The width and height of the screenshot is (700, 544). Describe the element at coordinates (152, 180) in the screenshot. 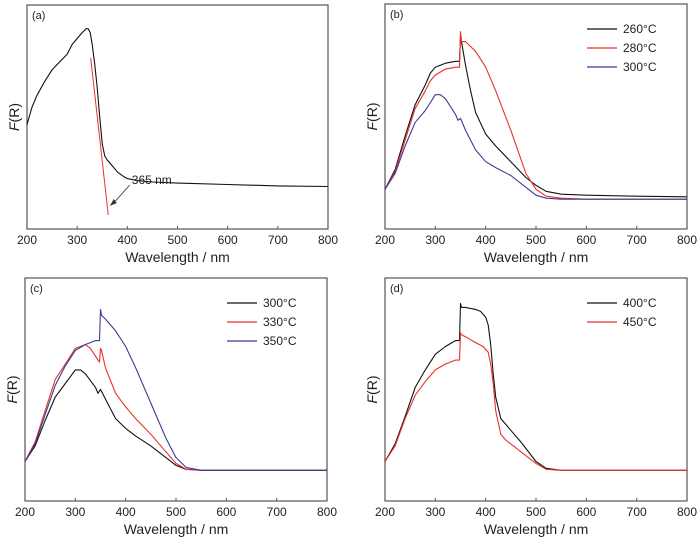

I see `annotation-label: 365 nm` at that location.